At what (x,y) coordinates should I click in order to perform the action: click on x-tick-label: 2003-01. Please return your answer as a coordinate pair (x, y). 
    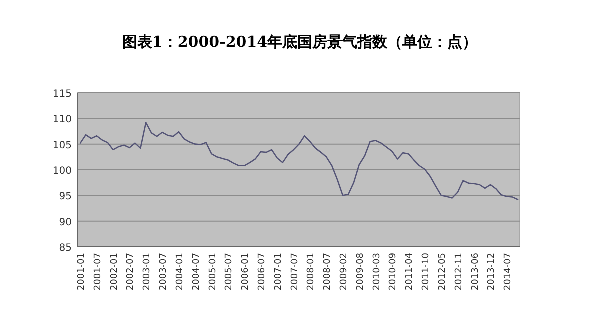
    Looking at the image, I should click on (147, 272).